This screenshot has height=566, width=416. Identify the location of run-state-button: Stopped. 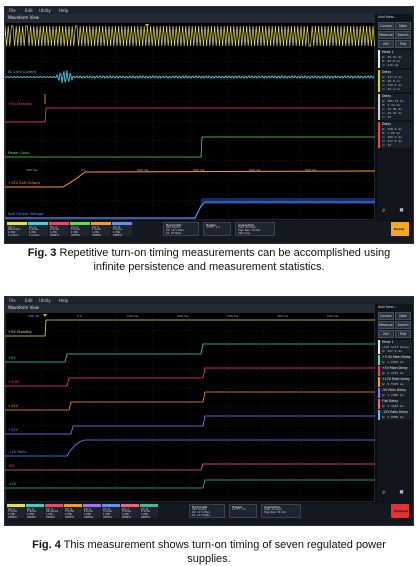
(400, 511).